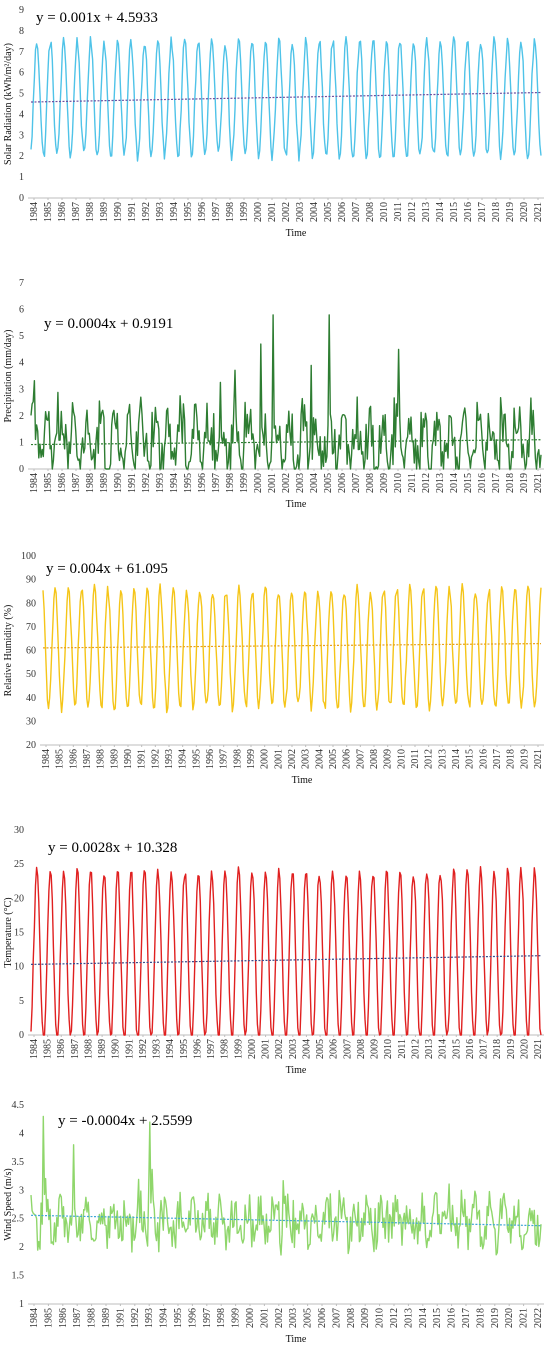  Describe the element at coordinates (286, 392) in the screenshot. I see `series-line` at that location.